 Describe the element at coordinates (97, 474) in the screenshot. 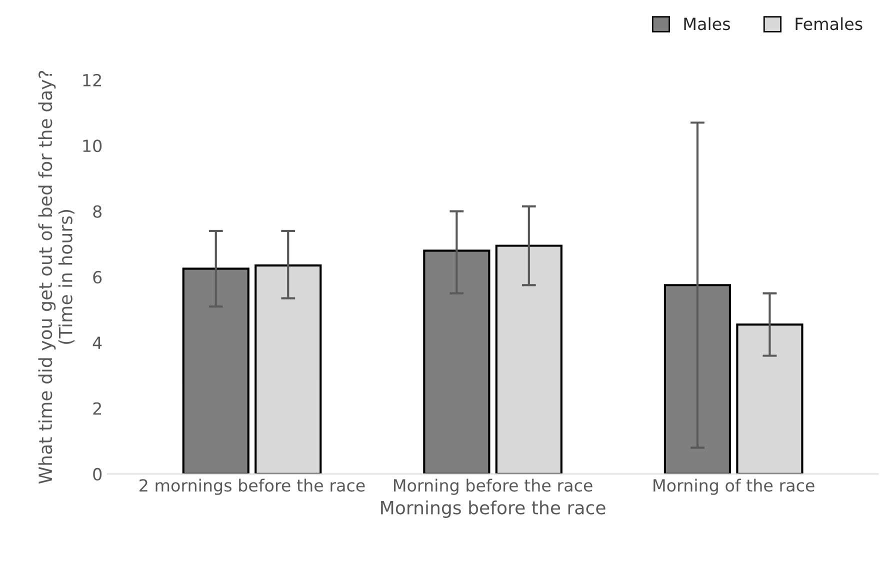

I see `y-tick-label: 0` at that location.